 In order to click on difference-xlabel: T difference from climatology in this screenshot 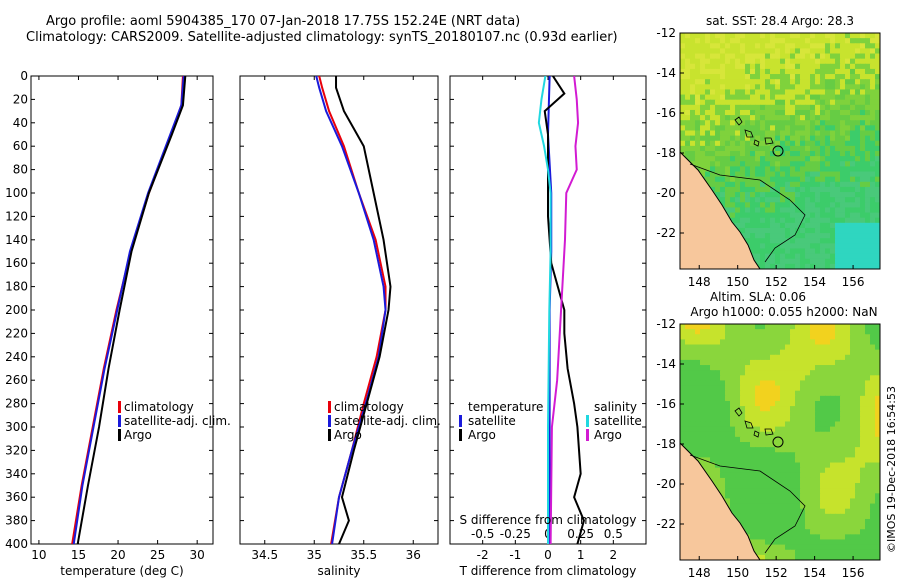, I will do `click(548, 571)`.